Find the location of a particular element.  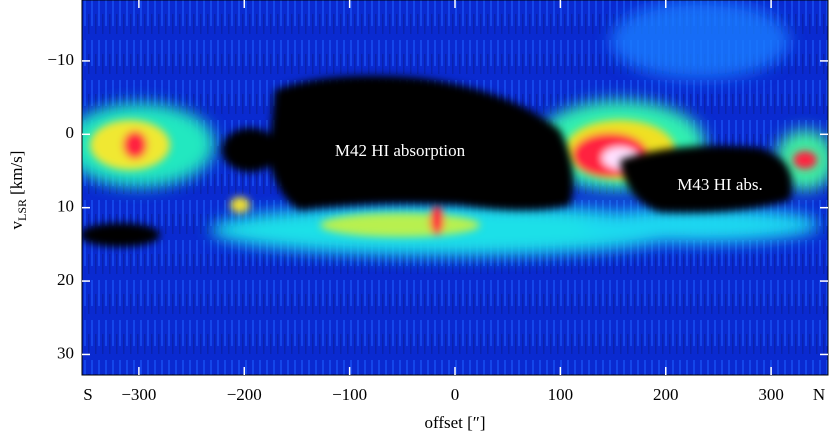

x-tick-label: −300 is located at coordinates (138, 394).